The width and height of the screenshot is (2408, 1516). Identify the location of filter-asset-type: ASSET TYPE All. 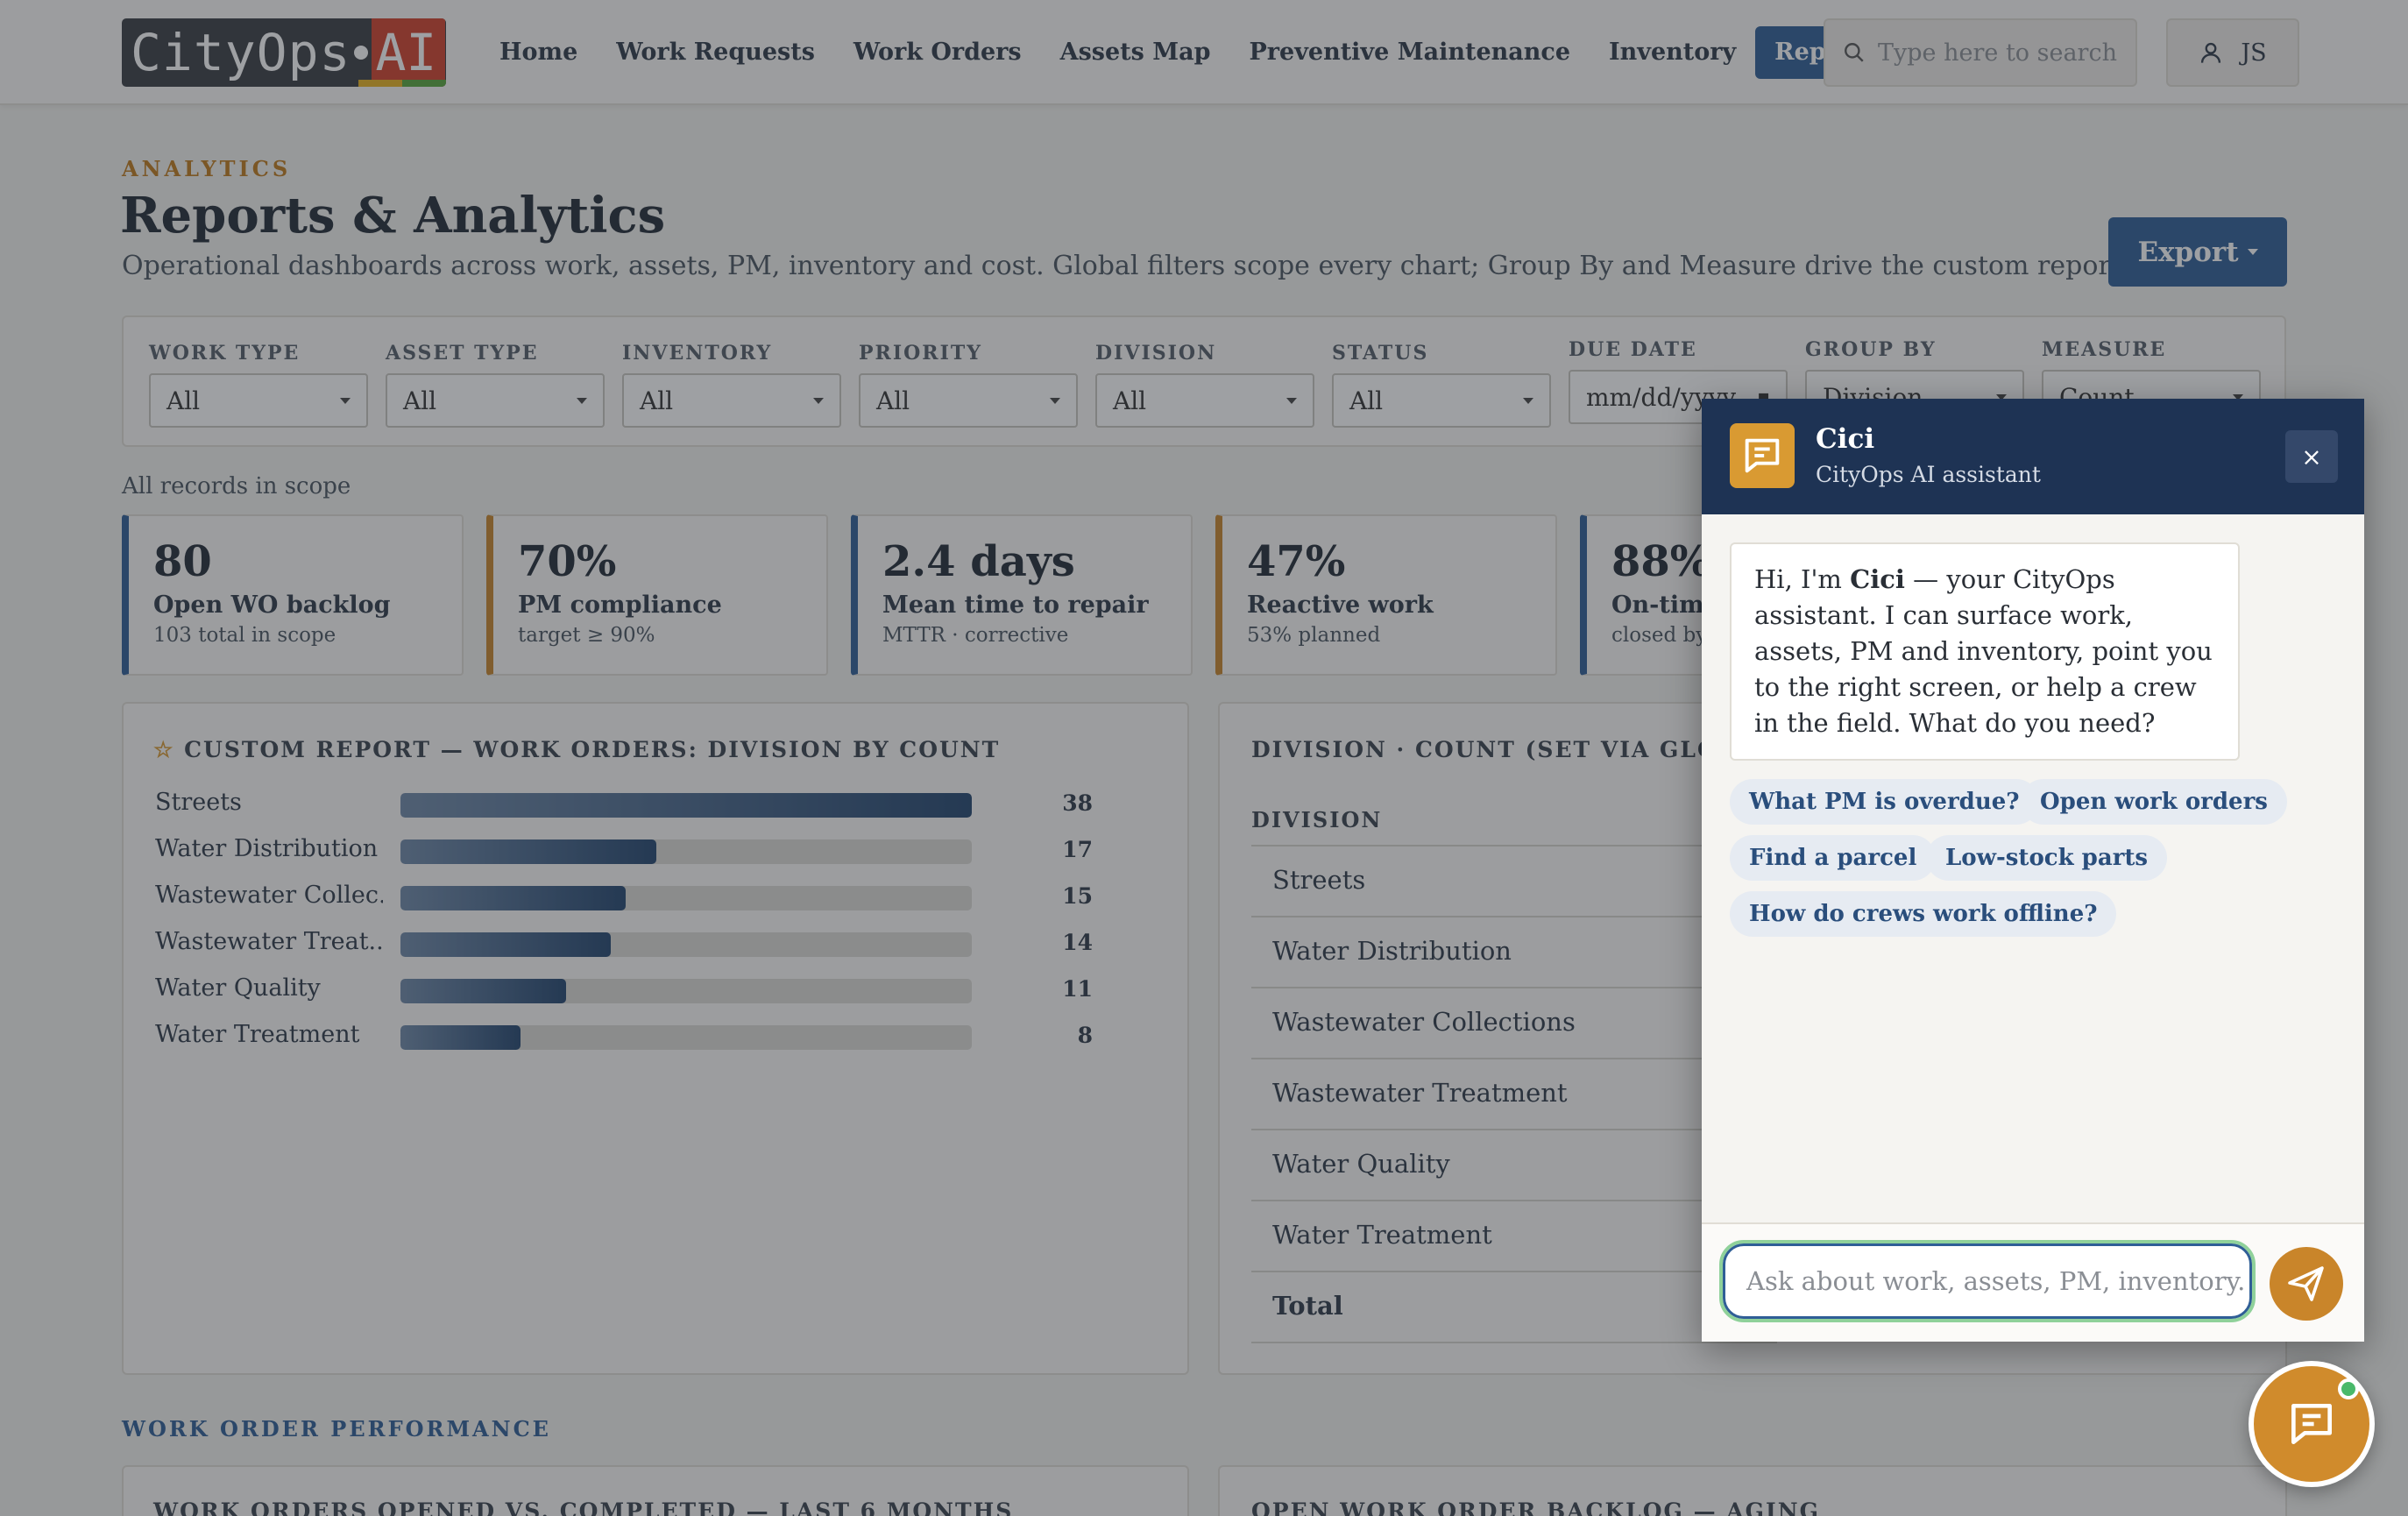
(496, 385).